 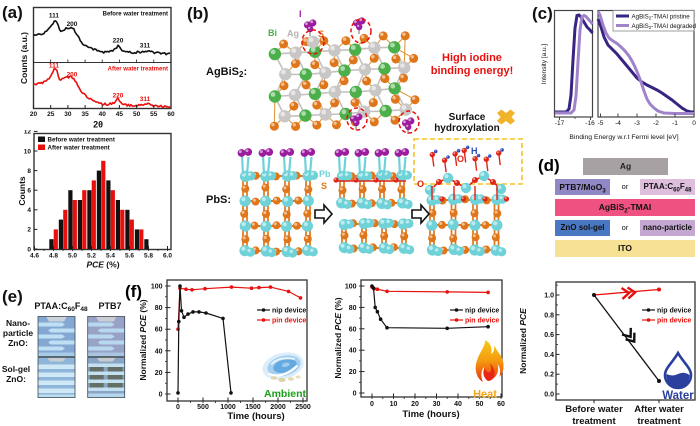 I want to click on svg-text: 35, so click(x=85, y=114).